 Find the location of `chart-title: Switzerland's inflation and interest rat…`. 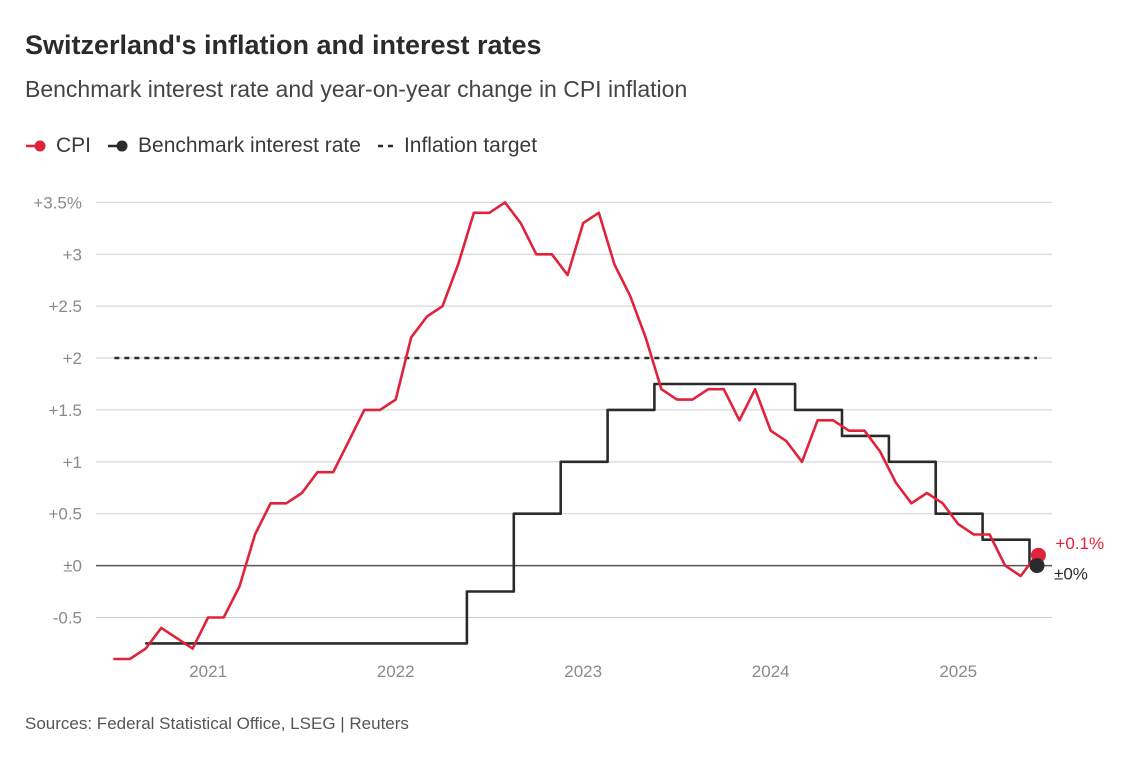

chart-title: Switzerland's inflation and interest rat… is located at coordinates (283, 45).